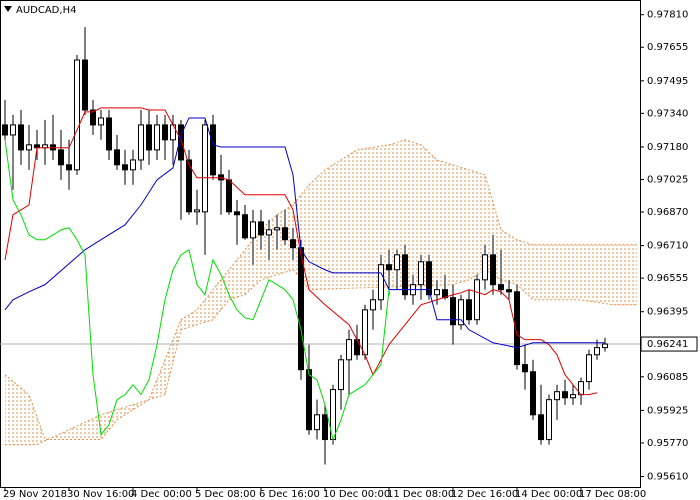 This screenshot has height=500, width=700. Describe the element at coordinates (667, 179) in the screenshot. I see `y-tick-label: 0.97025` at that location.